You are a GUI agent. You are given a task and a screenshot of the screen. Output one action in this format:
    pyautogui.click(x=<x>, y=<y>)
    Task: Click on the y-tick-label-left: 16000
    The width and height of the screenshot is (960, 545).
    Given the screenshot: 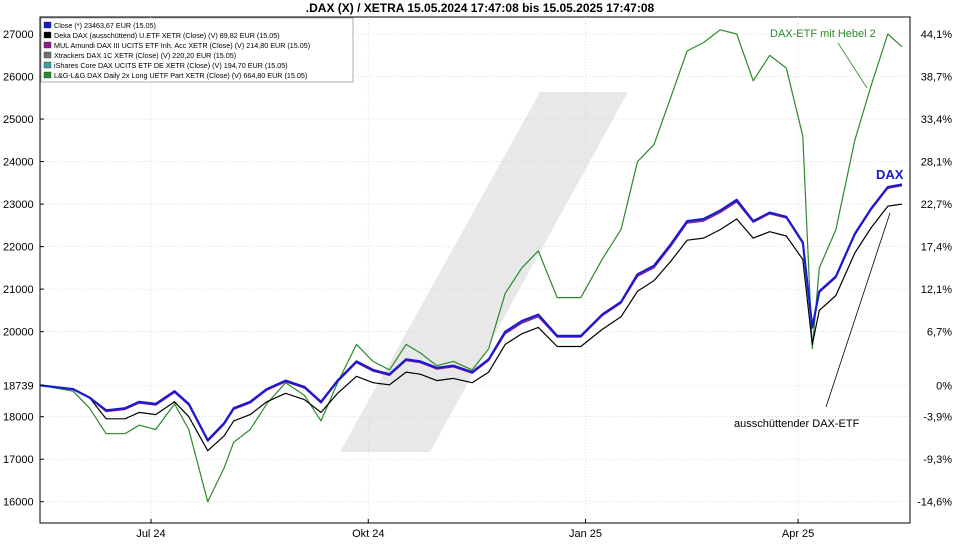 What is the action you would take?
    pyautogui.click(x=18, y=503)
    